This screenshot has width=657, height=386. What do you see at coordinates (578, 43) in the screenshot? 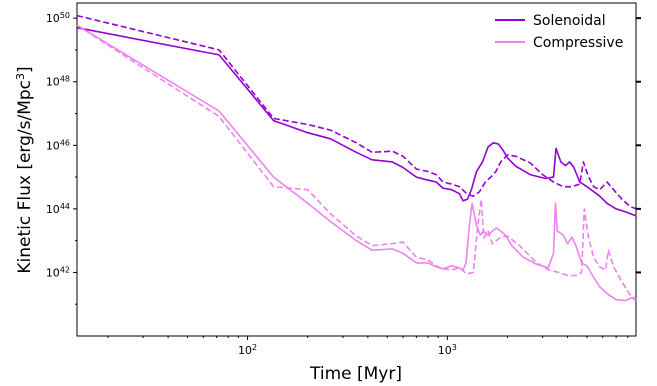
I see `legend-label-compressive: Compressive` at bounding box center [578, 43].